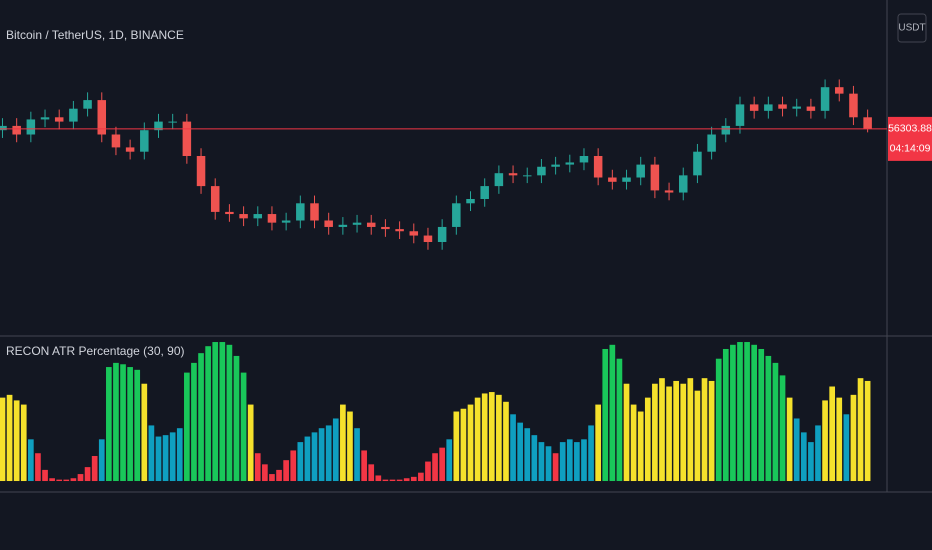 The height and width of the screenshot is (550, 932). I want to click on currency-button, so click(912, 28).